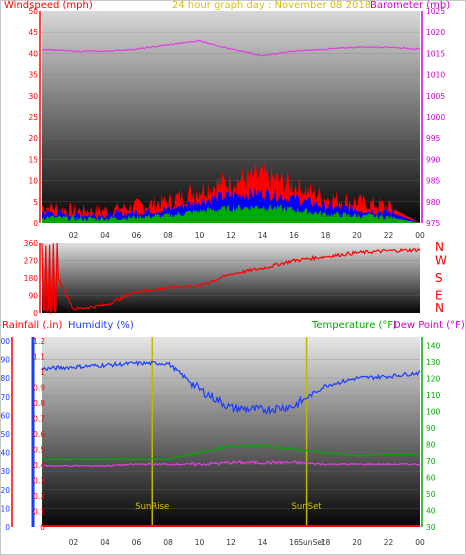  What do you see at coordinates (231, 192) in the screenshot?
I see `windspeed-area` at bounding box center [231, 192].